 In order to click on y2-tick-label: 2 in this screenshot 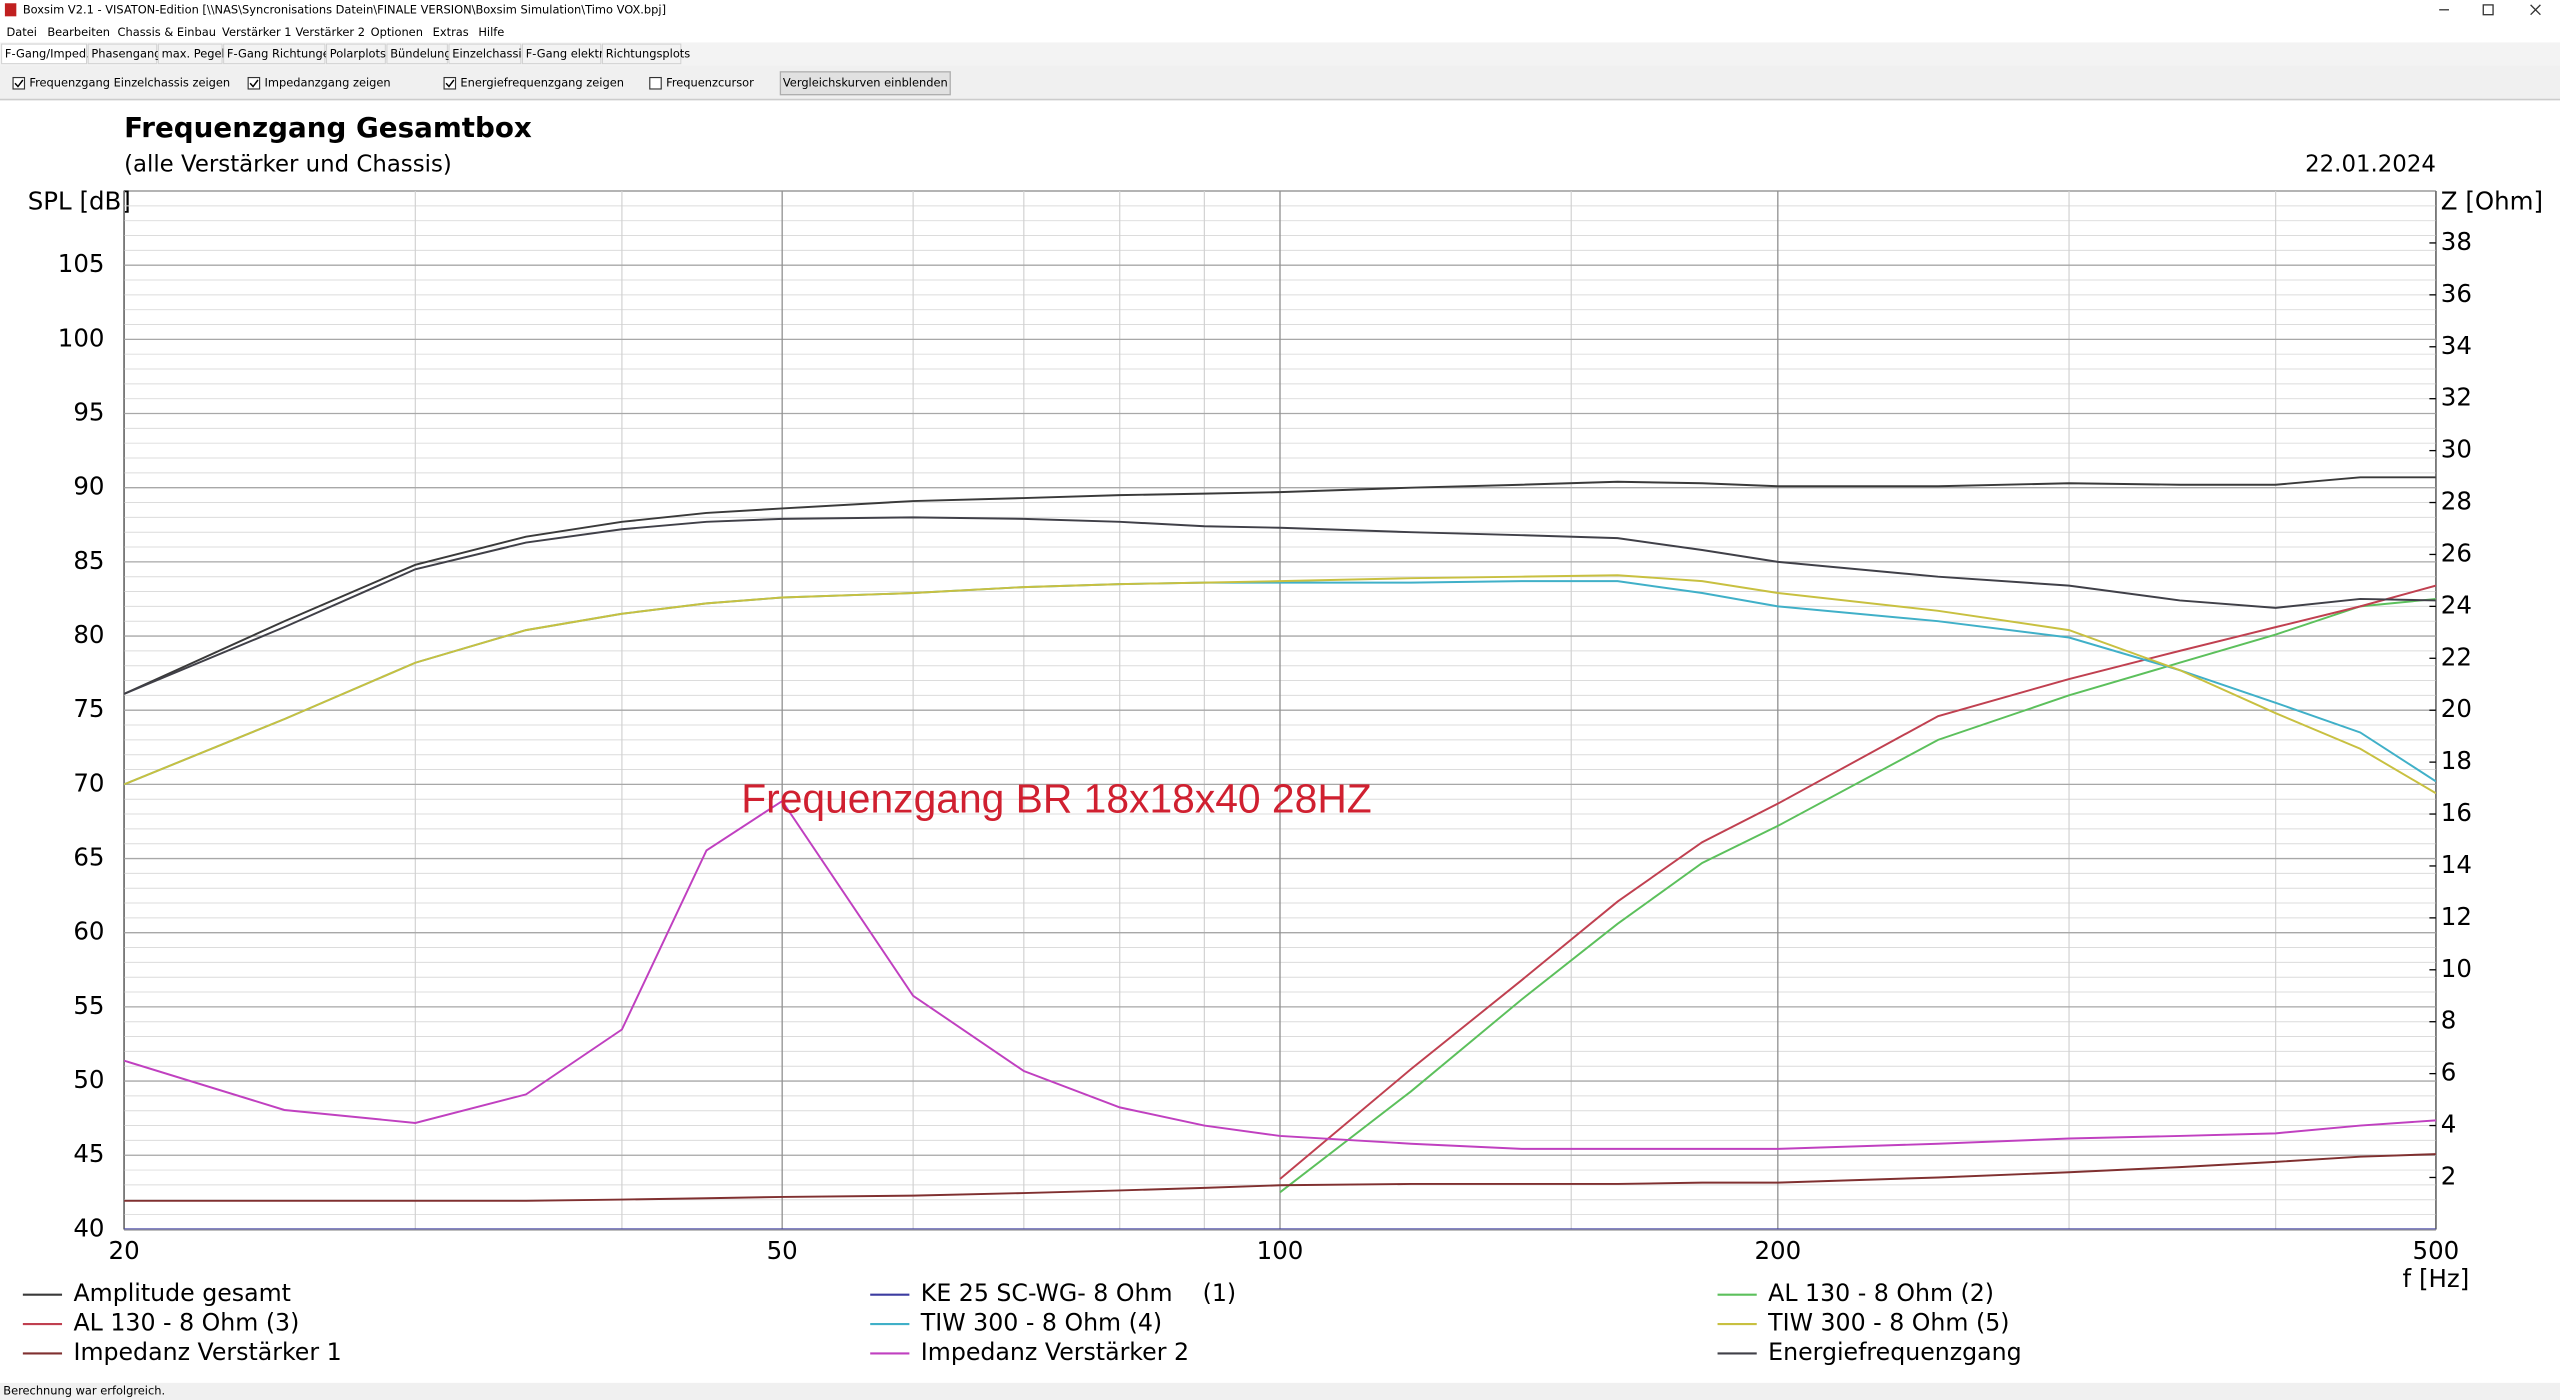, I will do `click(2449, 1175)`.